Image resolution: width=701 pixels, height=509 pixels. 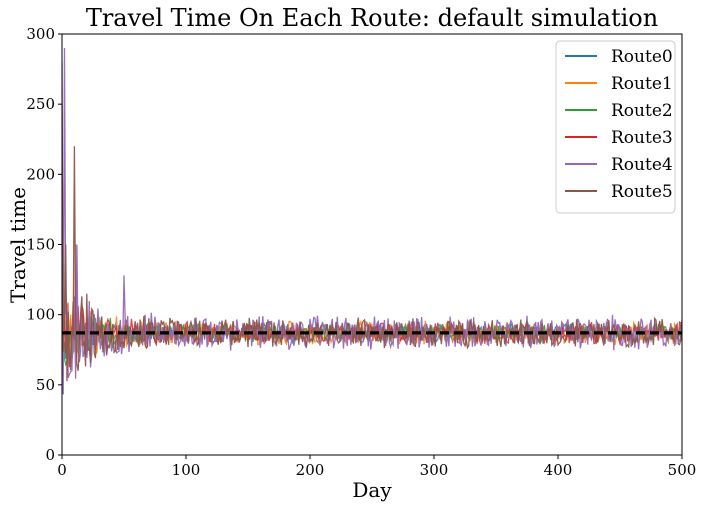 I want to click on y-tick-label: 0, so click(x=50, y=455).